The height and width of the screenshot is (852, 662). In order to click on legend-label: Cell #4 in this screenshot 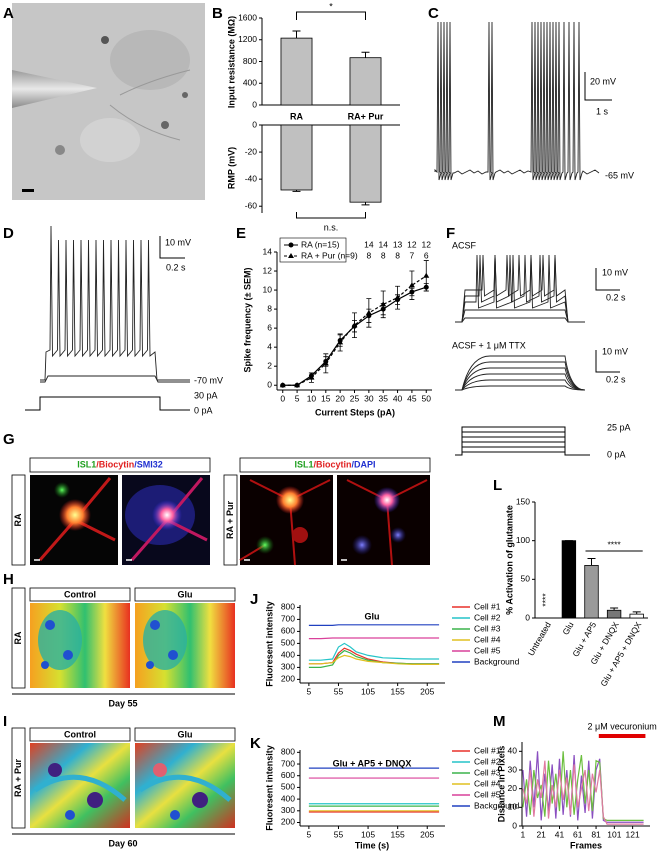, I will do `click(487, 639)`.